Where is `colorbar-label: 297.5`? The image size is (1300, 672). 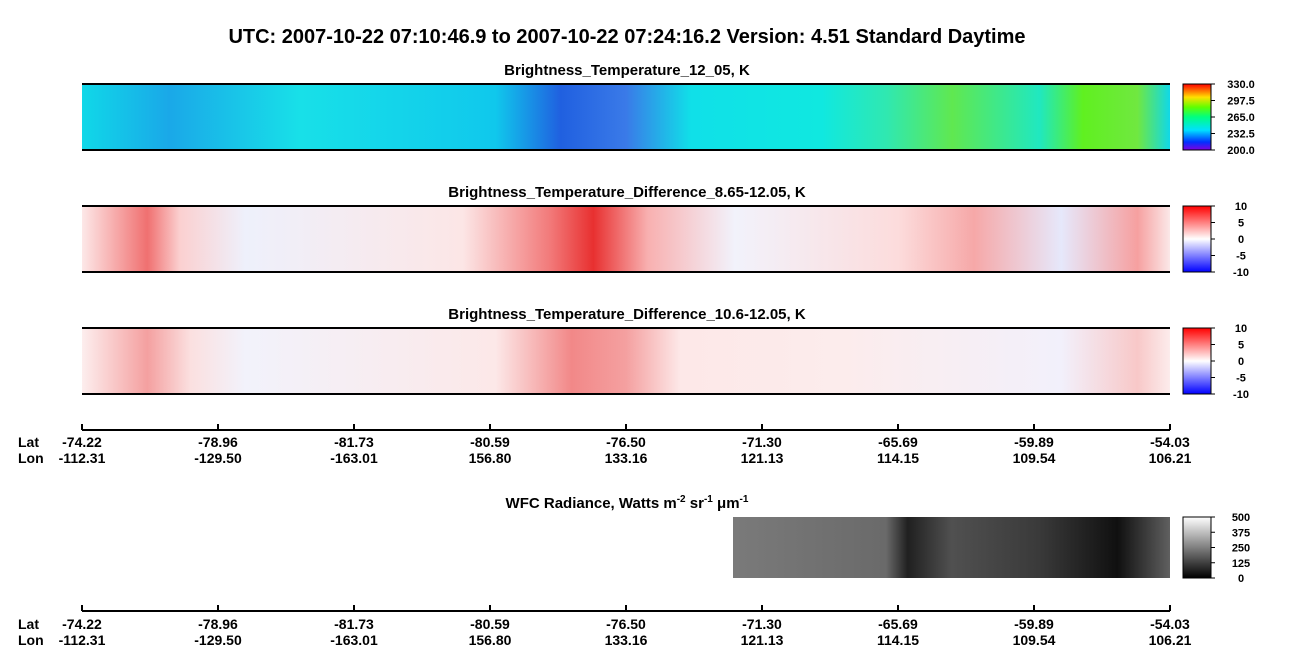 colorbar-label: 297.5 is located at coordinates (1241, 102).